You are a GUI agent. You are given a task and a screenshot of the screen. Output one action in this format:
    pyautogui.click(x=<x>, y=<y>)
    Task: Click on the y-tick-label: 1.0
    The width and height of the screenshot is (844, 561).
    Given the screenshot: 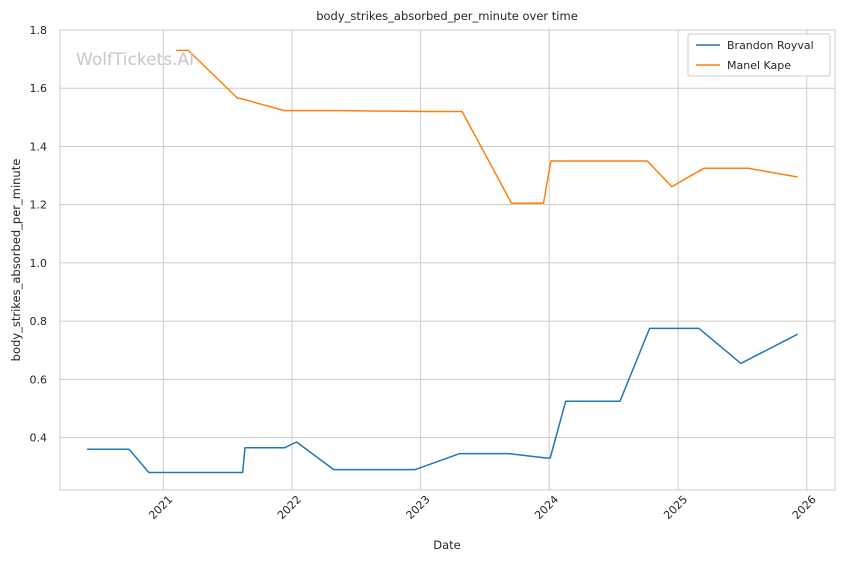 What is the action you would take?
    pyautogui.click(x=39, y=263)
    